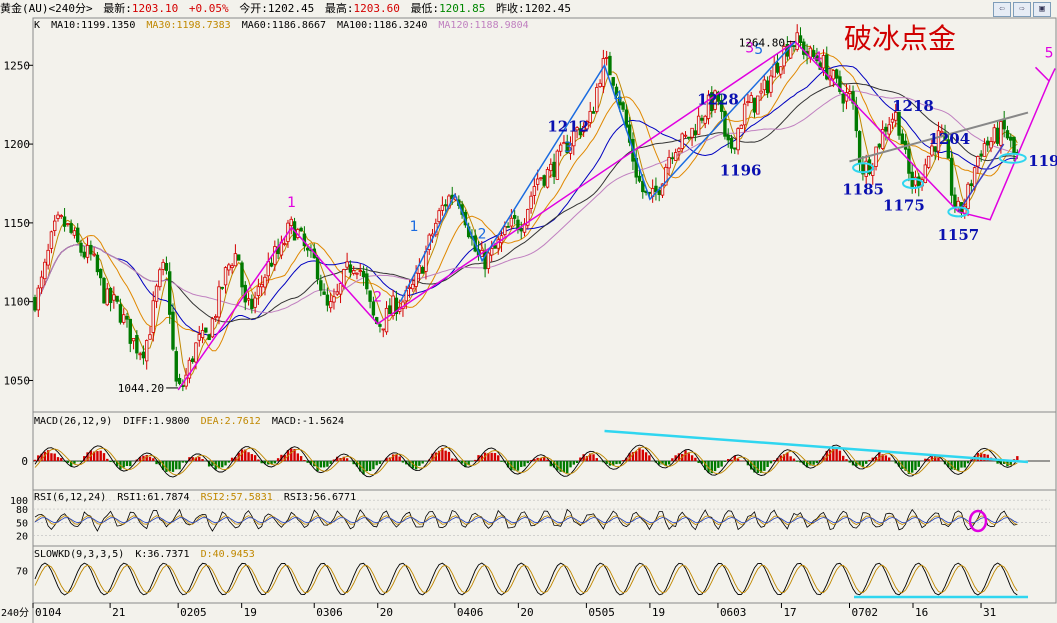 Image resolution: width=1057 pixels, height=623 pixels. I want to click on kd-d-value: D:40.9453, so click(227, 554).